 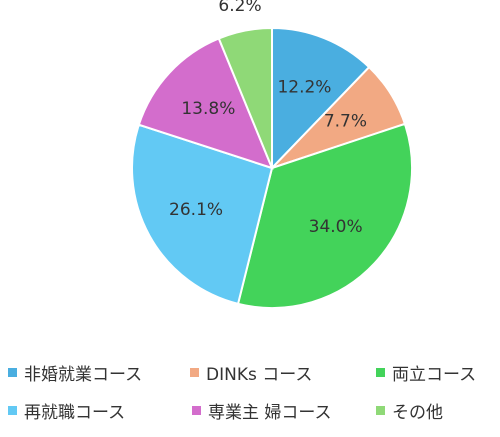 What do you see at coordinates (75, 413) in the screenshot?
I see `legend-label: 再就職コース` at bounding box center [75, 413].